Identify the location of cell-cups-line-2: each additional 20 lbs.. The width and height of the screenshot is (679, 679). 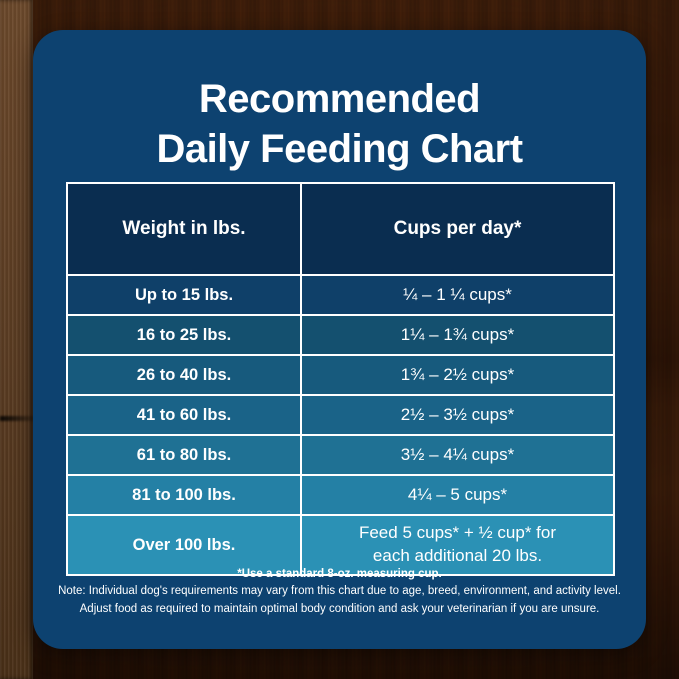
(457, 555).